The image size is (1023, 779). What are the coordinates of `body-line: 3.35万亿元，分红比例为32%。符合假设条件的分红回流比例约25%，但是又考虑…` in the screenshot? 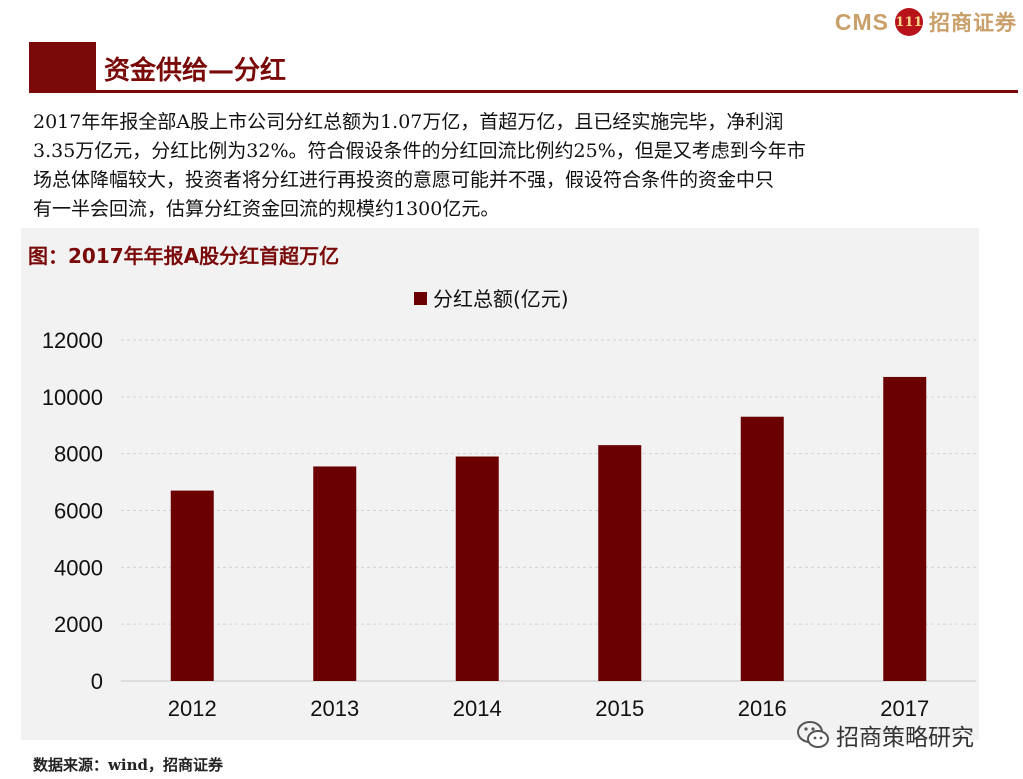 It's located at (419, 151).